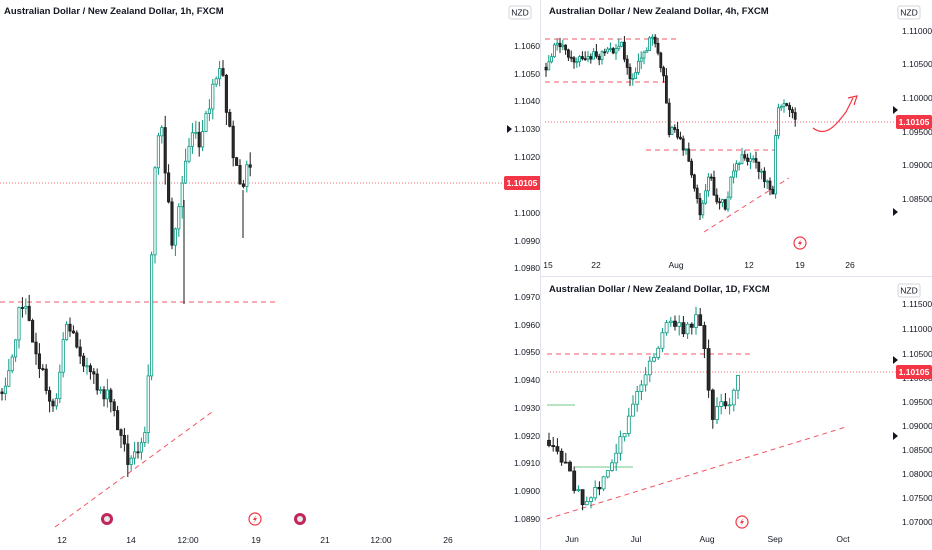 The image size is (932, 550). I want to click on unit-selector-mid, so click(520, 12).